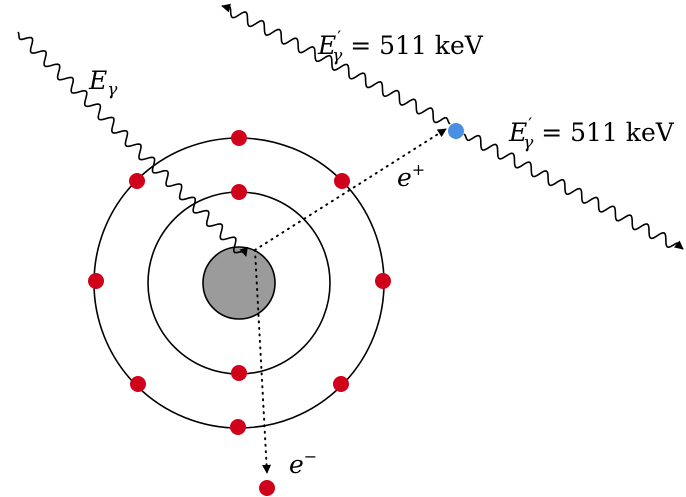 Image resolution: width=686 pixels, height=497 pixels. Describe the element at coordinates (303, 463) in the screenshot. I see `electron-label: e−` at that location.